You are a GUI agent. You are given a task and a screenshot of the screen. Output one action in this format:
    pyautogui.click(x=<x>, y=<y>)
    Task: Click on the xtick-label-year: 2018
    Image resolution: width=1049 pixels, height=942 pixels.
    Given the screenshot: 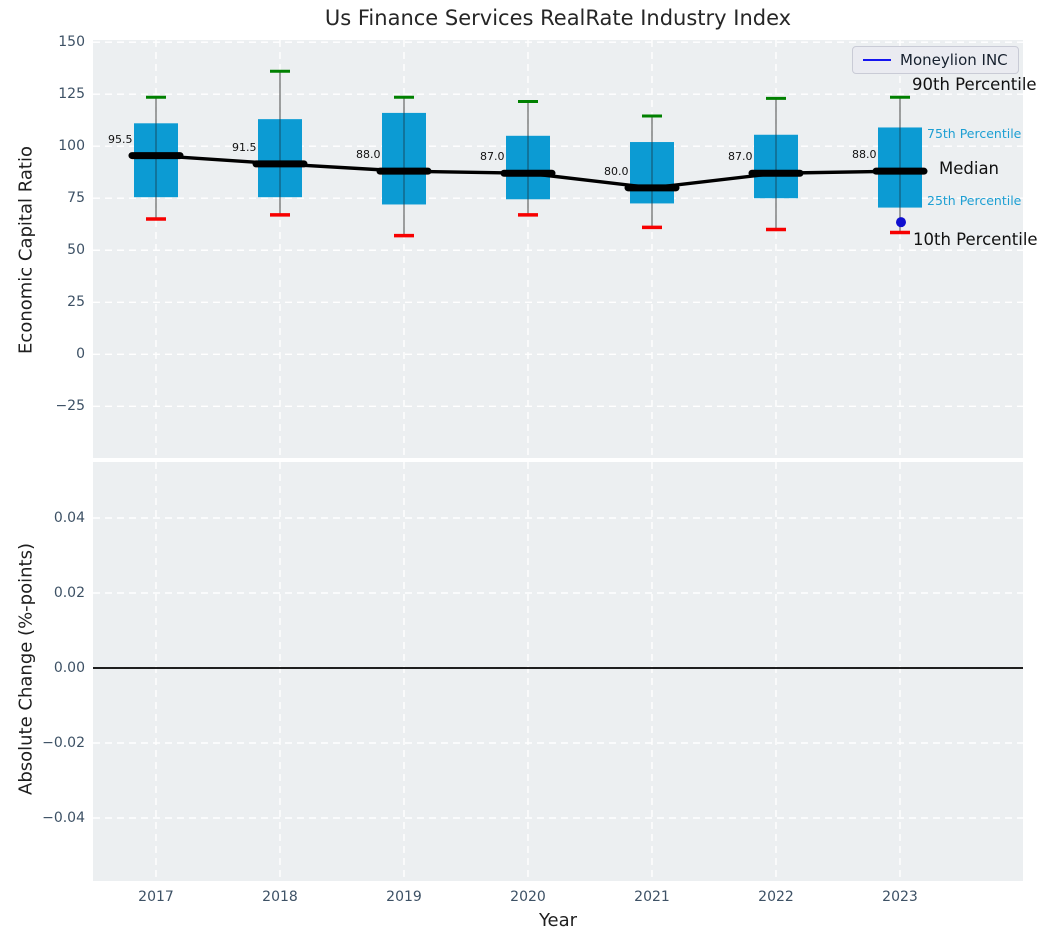 What is the action you would take?
    pyautogui.click(x=280, y=897)
    